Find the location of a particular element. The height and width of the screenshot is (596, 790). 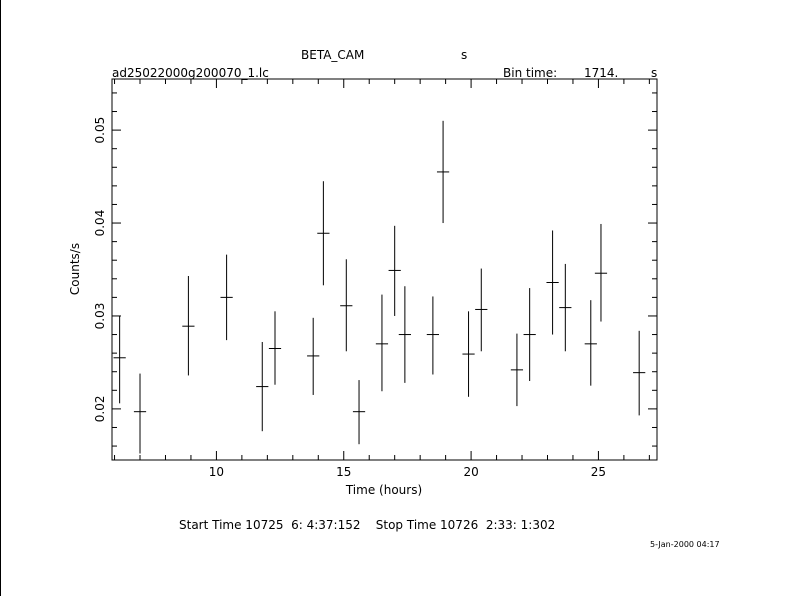

y-tick-label: 0.05 is located at coordinates (100, 130).